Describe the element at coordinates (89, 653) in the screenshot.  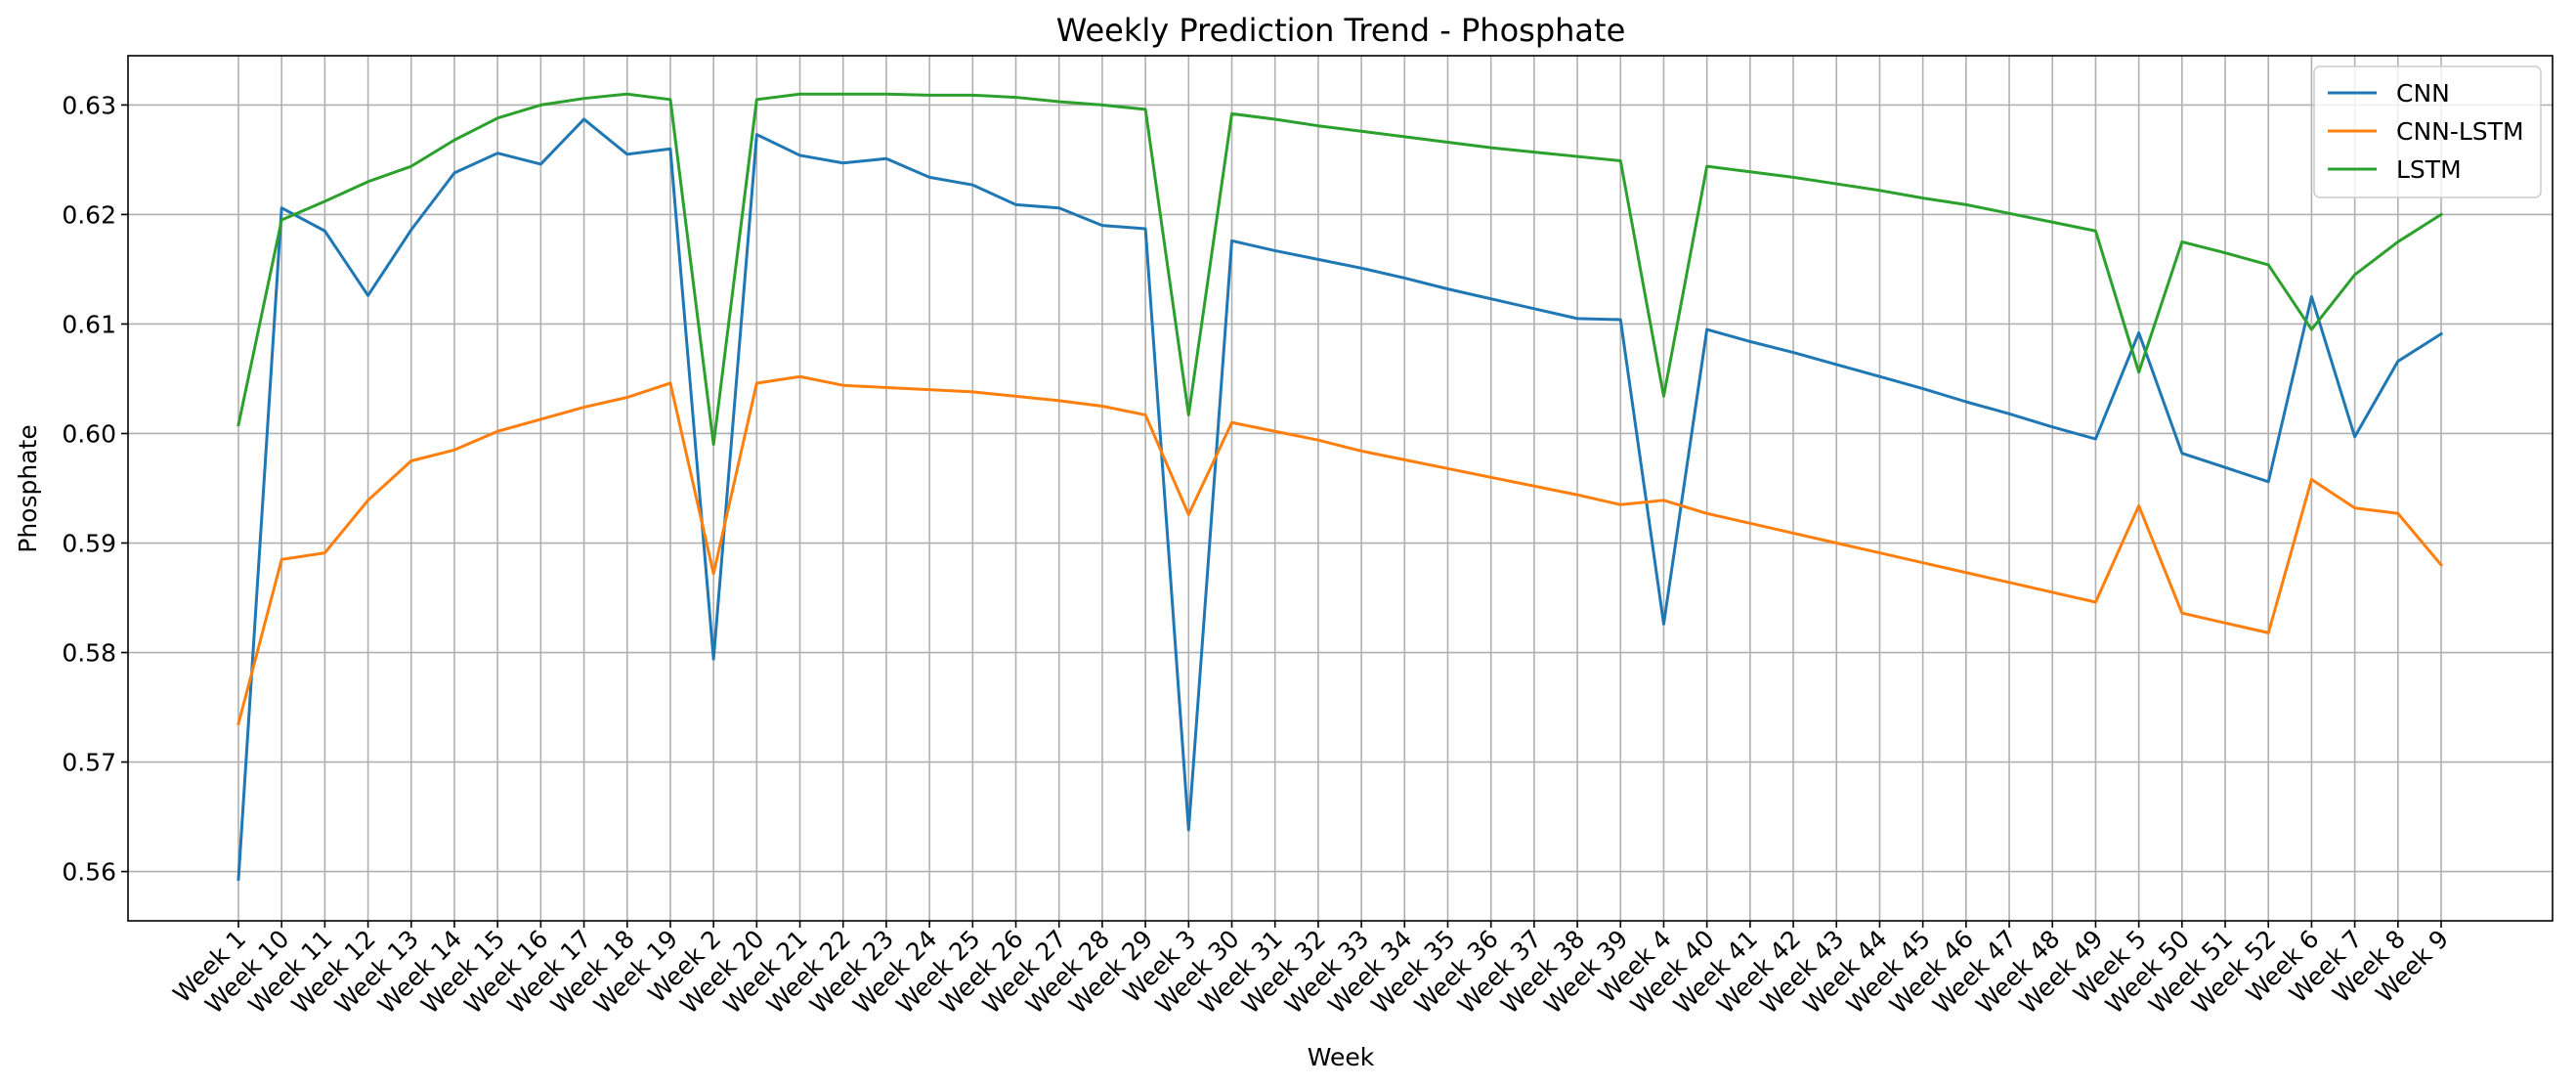
I see `y-tick-label: 0.58` at that location.